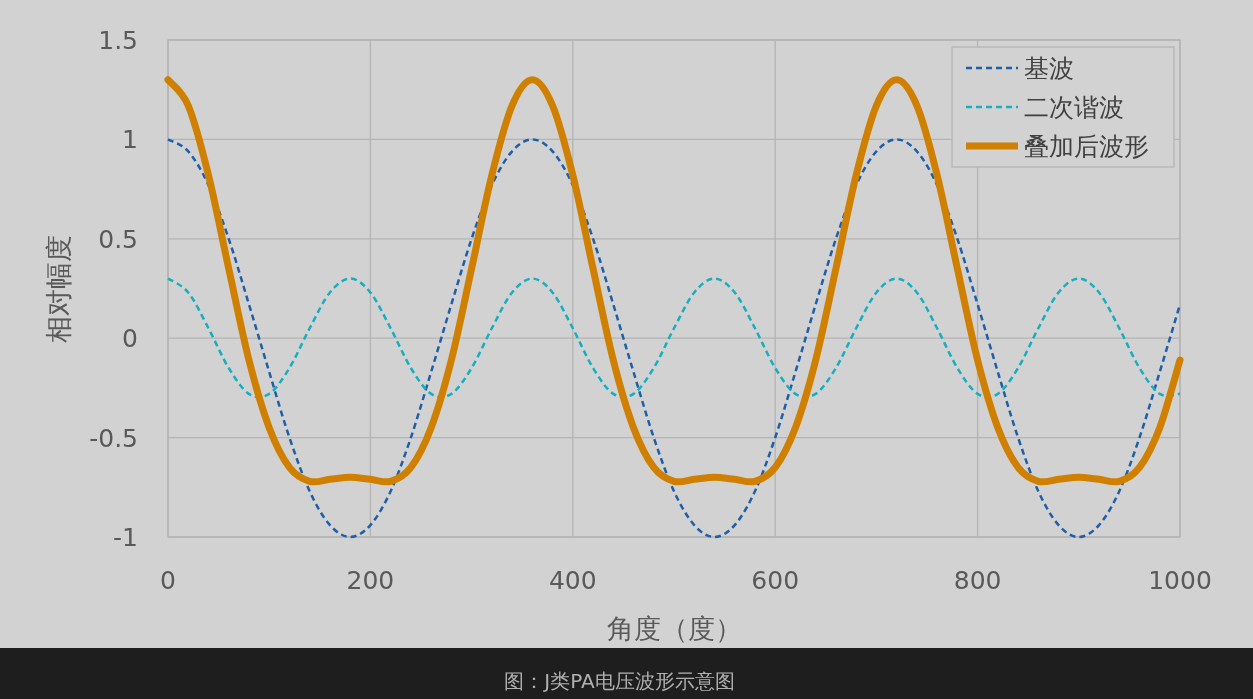 The image size is (1253, 699). I want to click on legend-label: 叠加后波形, so click(1086, 146).